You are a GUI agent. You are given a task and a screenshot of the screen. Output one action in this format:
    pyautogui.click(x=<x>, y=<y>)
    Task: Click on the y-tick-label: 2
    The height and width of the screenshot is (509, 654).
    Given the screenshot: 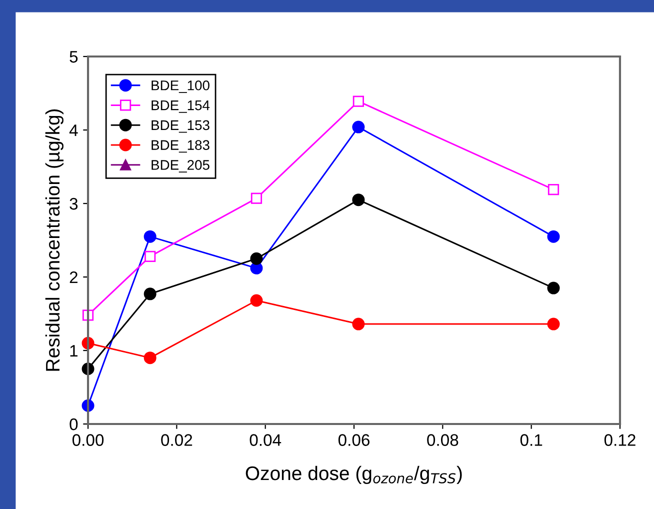 What is the action you would take?
    pyautogui.click(x=74, y=277)
    